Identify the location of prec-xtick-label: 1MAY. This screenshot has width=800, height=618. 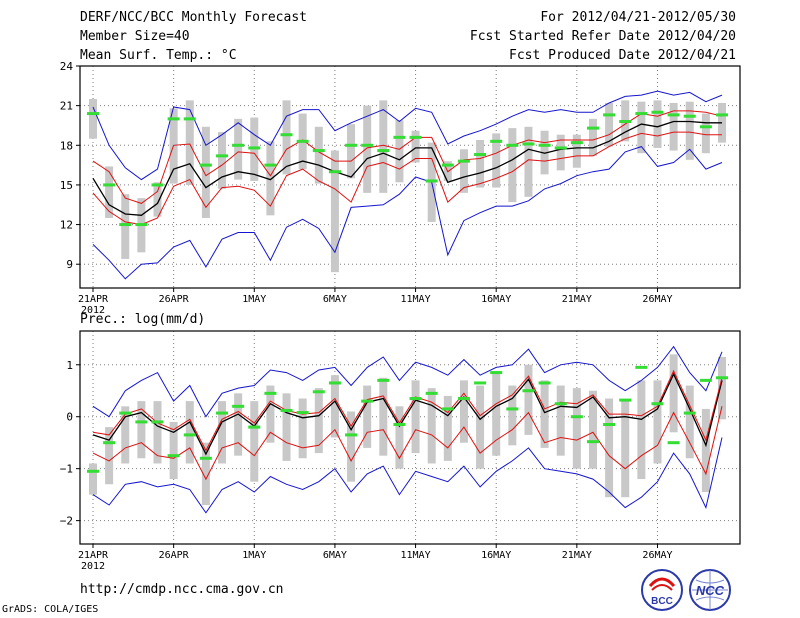
(254, 555).